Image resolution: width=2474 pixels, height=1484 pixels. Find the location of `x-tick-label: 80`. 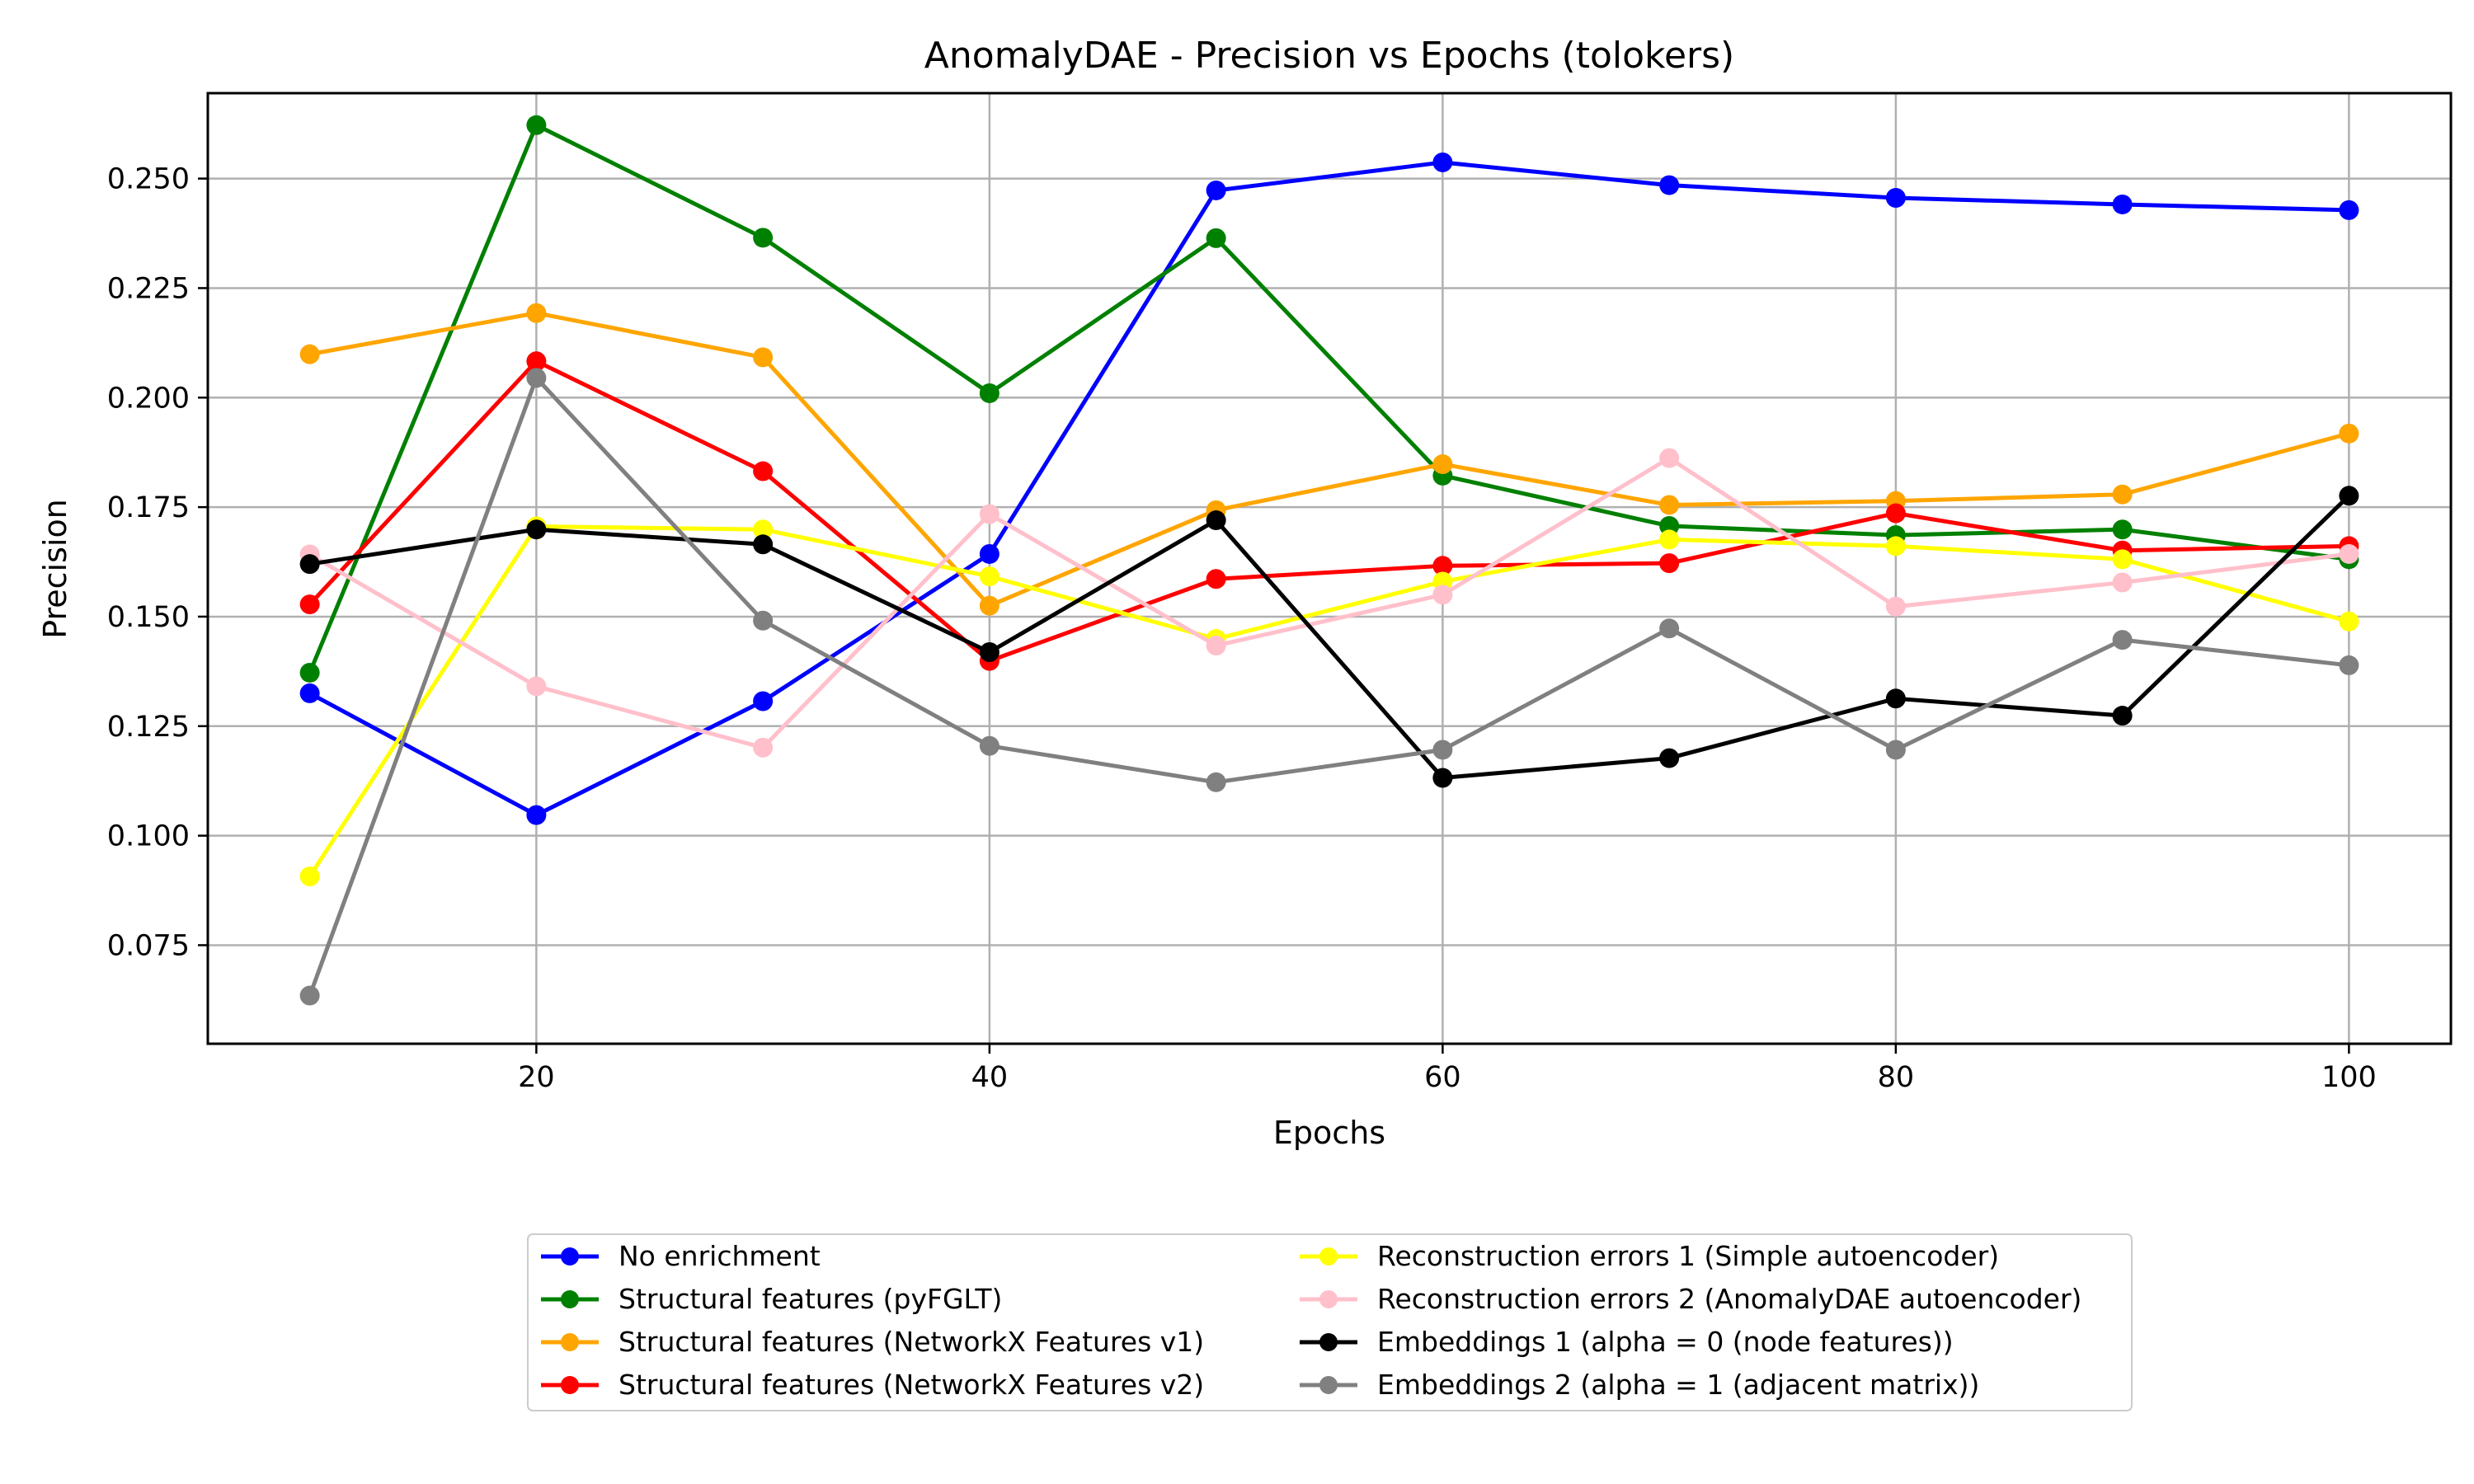

x-tick-label: 80 is located at coordinates (1896, 1077).